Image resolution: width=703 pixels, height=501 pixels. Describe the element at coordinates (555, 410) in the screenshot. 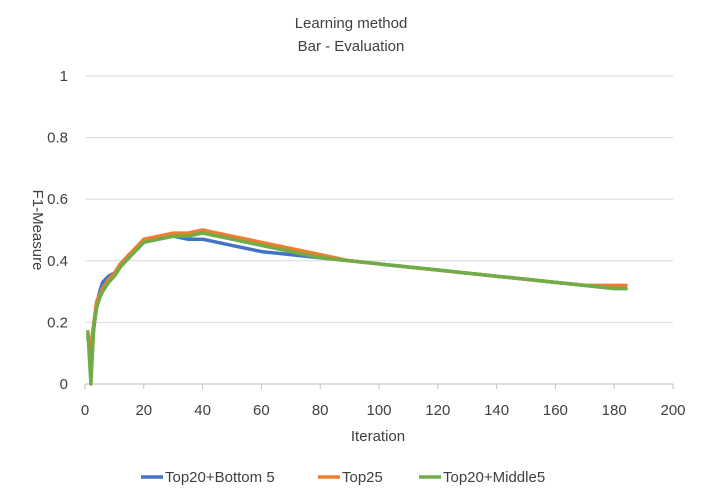

I see `x-tick-label: 160` at that location.